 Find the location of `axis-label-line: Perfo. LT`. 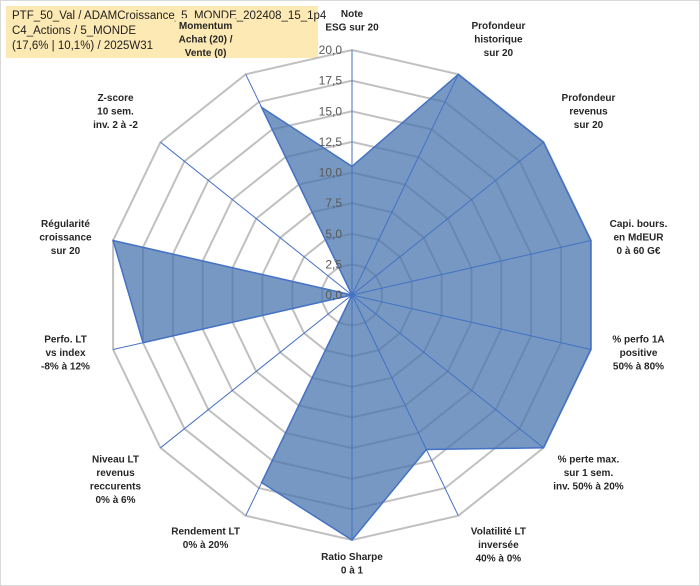

axis-label-line: Perfo. LT is located at coordinates (65, 339).